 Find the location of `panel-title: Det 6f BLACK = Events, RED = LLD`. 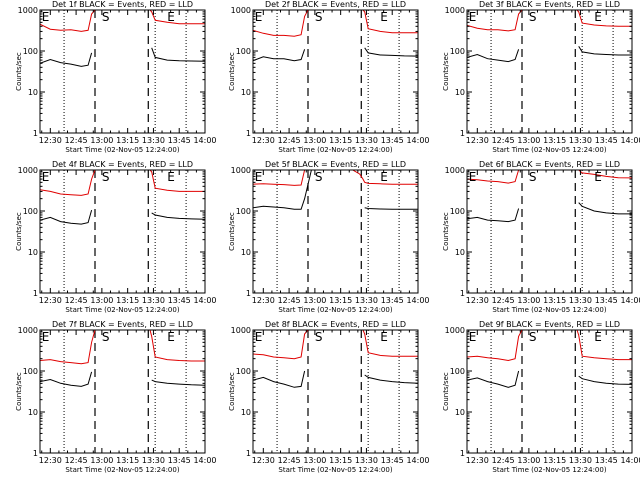

panel-title: Det 6f BLACK = Events, RED = LLD is located at coordinates (549, 164).